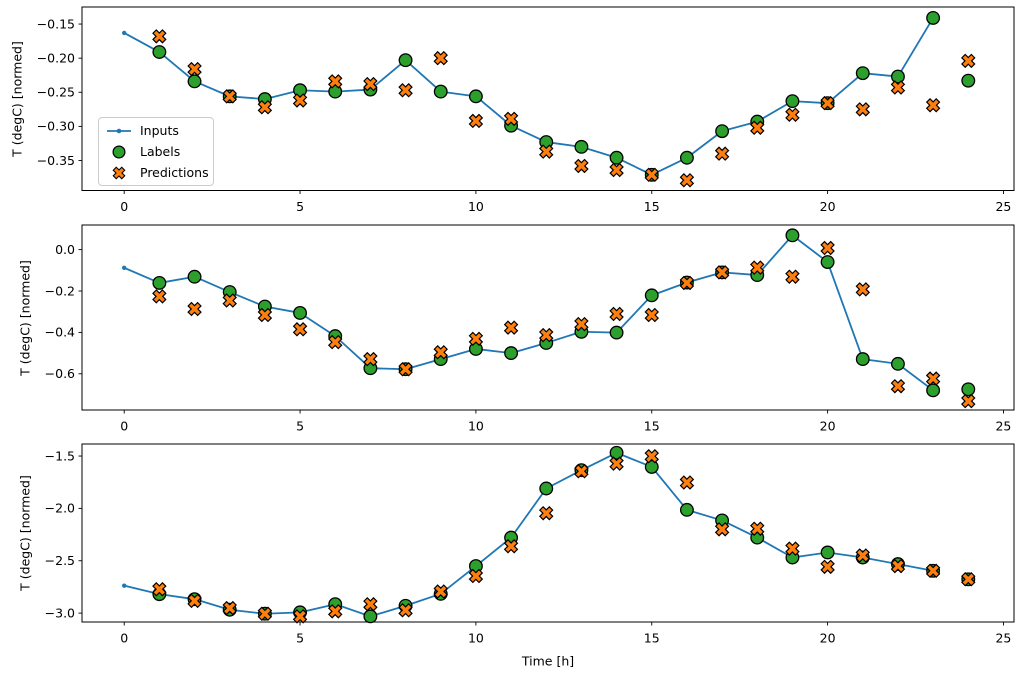 Image resolution: width=1023 pixels, height=679 pixels. Describe the element at coordinates (56, 23) in the screenshot. I see `y-tick-label: −0.15` at that location.